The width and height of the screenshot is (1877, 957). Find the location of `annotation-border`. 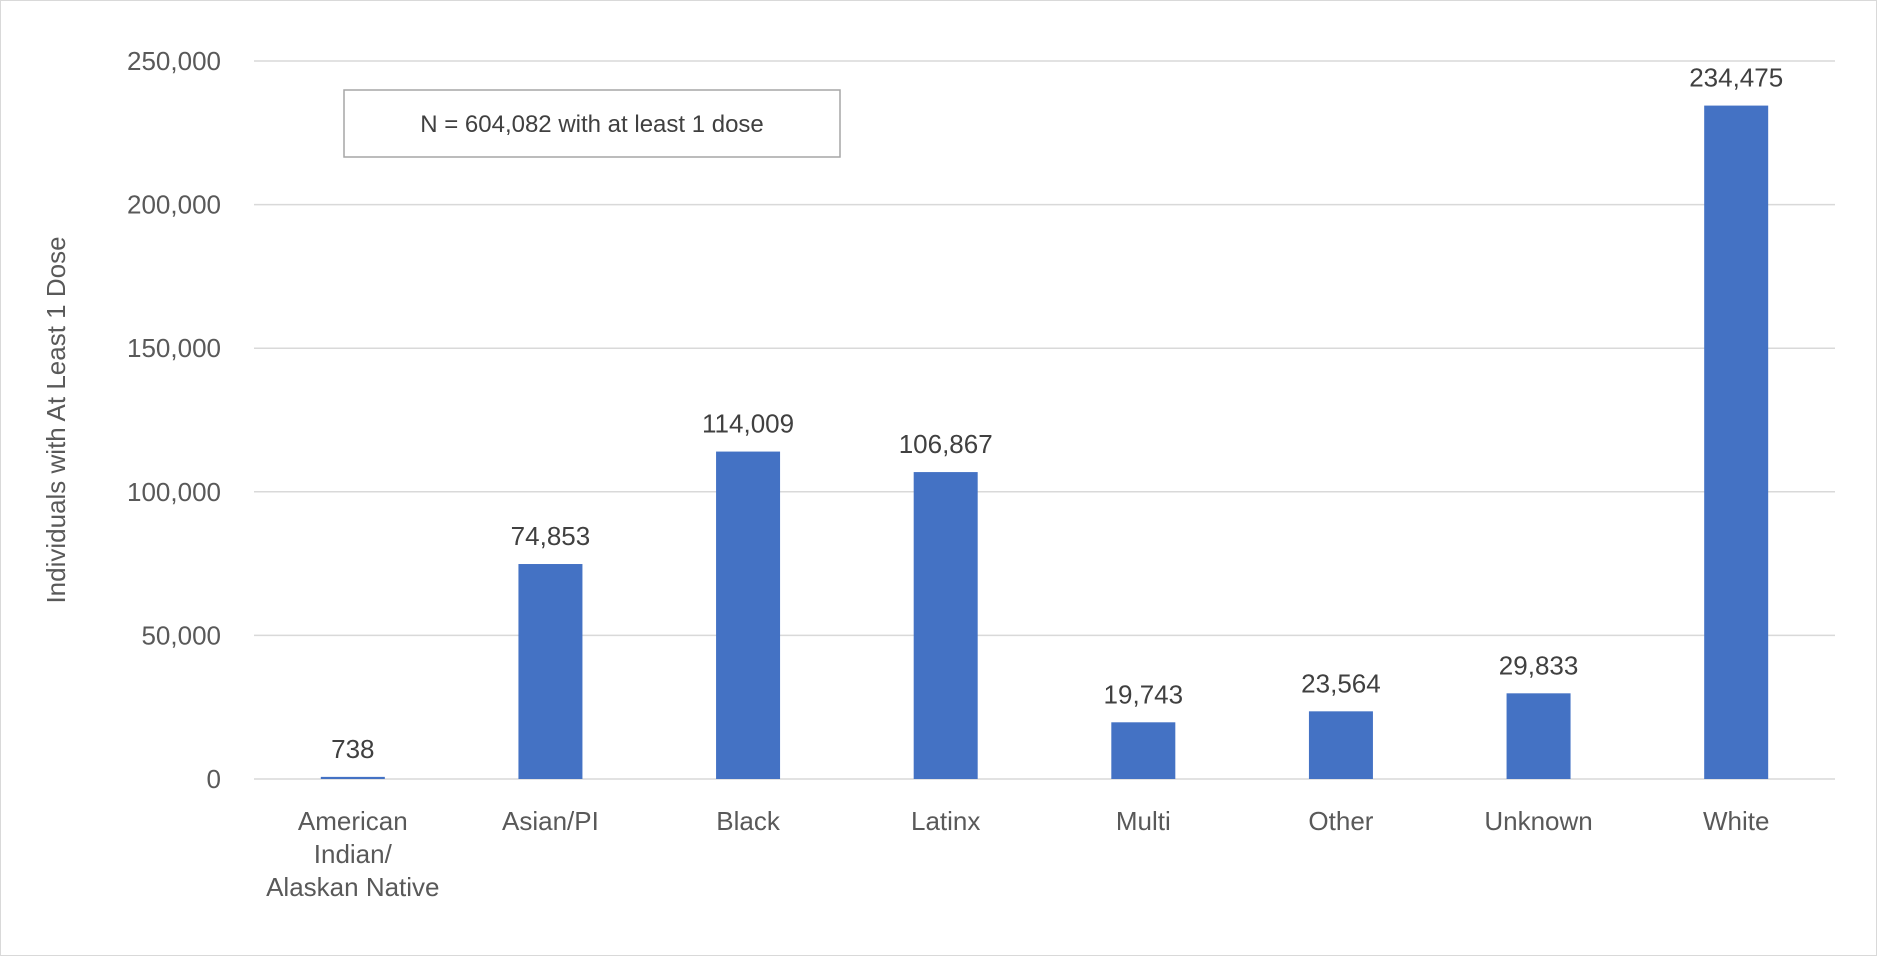

annotation-border is located at coordinates (592, 123).